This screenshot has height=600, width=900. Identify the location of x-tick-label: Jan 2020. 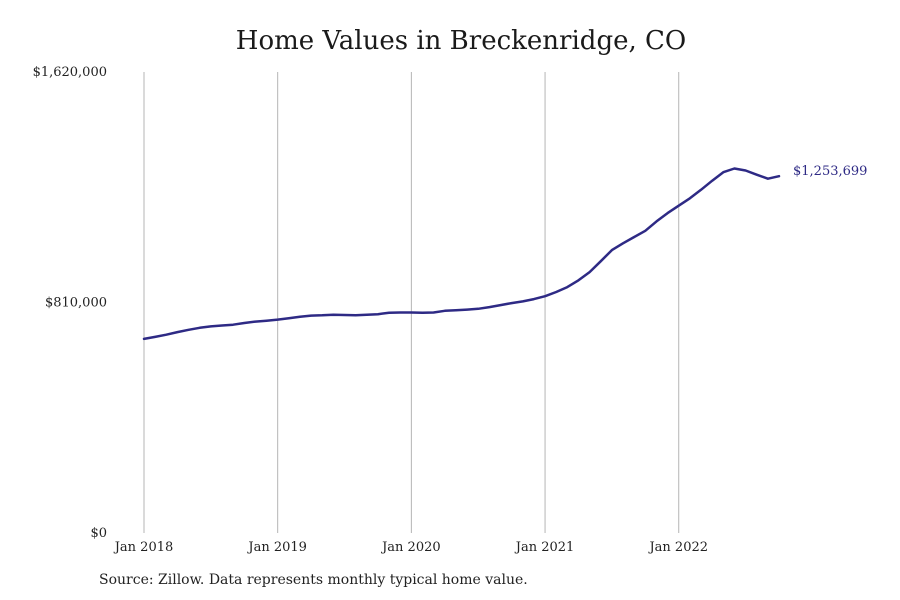
(410, 547).